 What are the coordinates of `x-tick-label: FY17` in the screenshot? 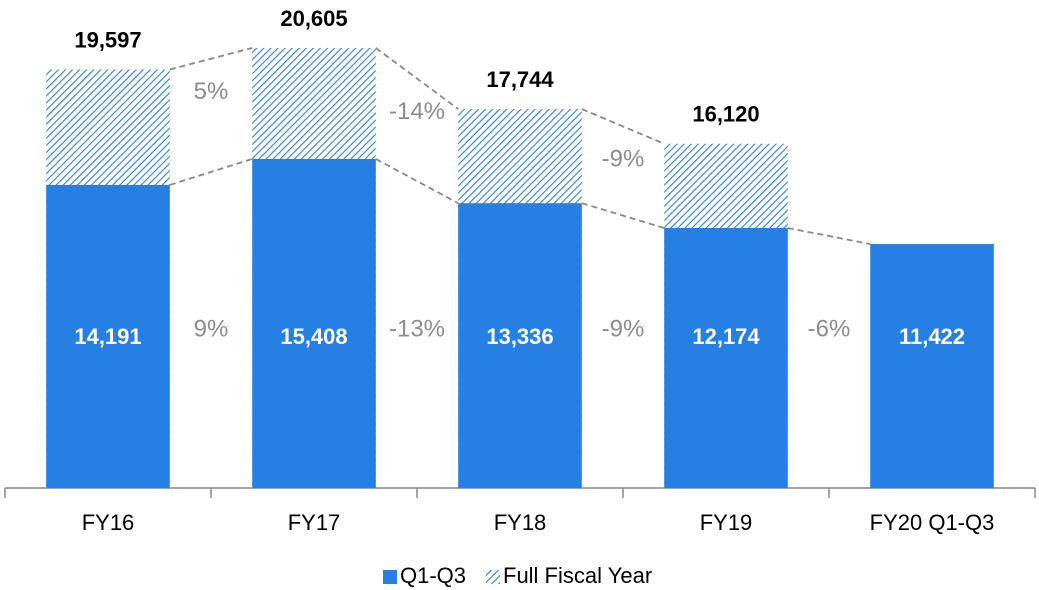 It's located at (314, 522).